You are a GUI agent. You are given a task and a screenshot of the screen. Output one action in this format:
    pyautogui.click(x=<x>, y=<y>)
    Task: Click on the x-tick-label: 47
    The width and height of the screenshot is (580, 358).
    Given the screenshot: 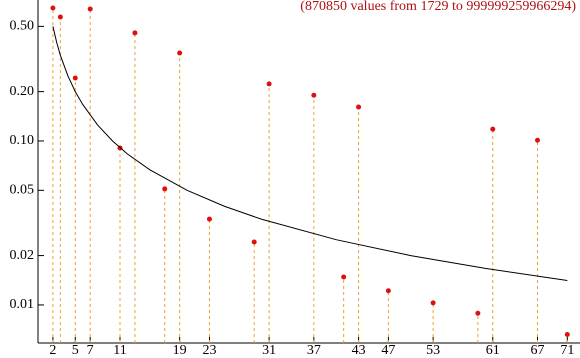 What is the action you would take?
    pyautogui.click(x=388, y=350)
    